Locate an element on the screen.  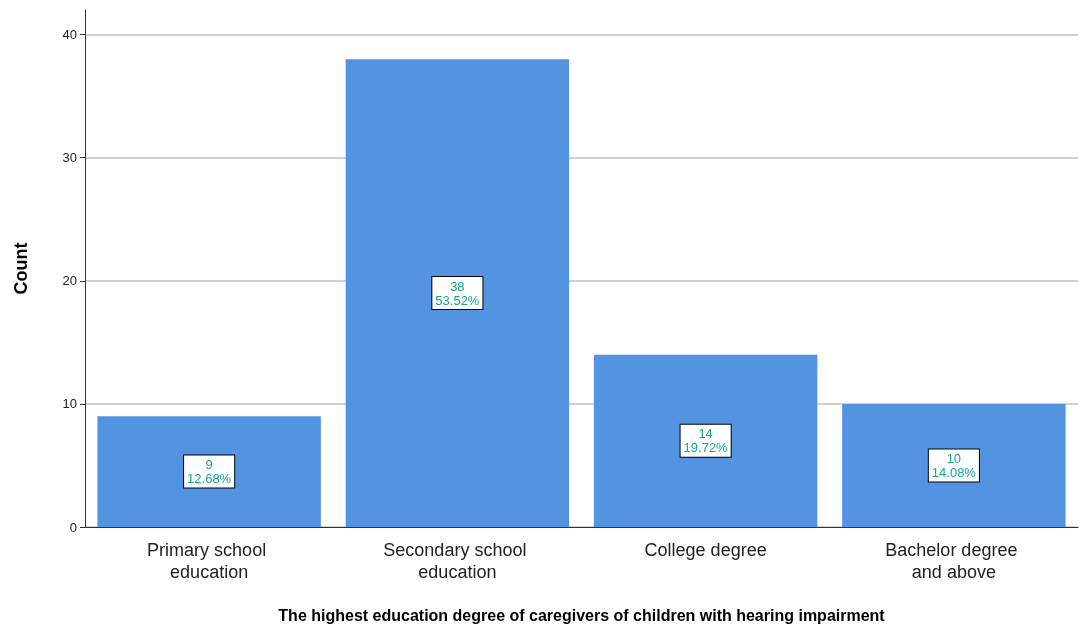
data-label: 14 19.72% is located at coordinates (706, 441).